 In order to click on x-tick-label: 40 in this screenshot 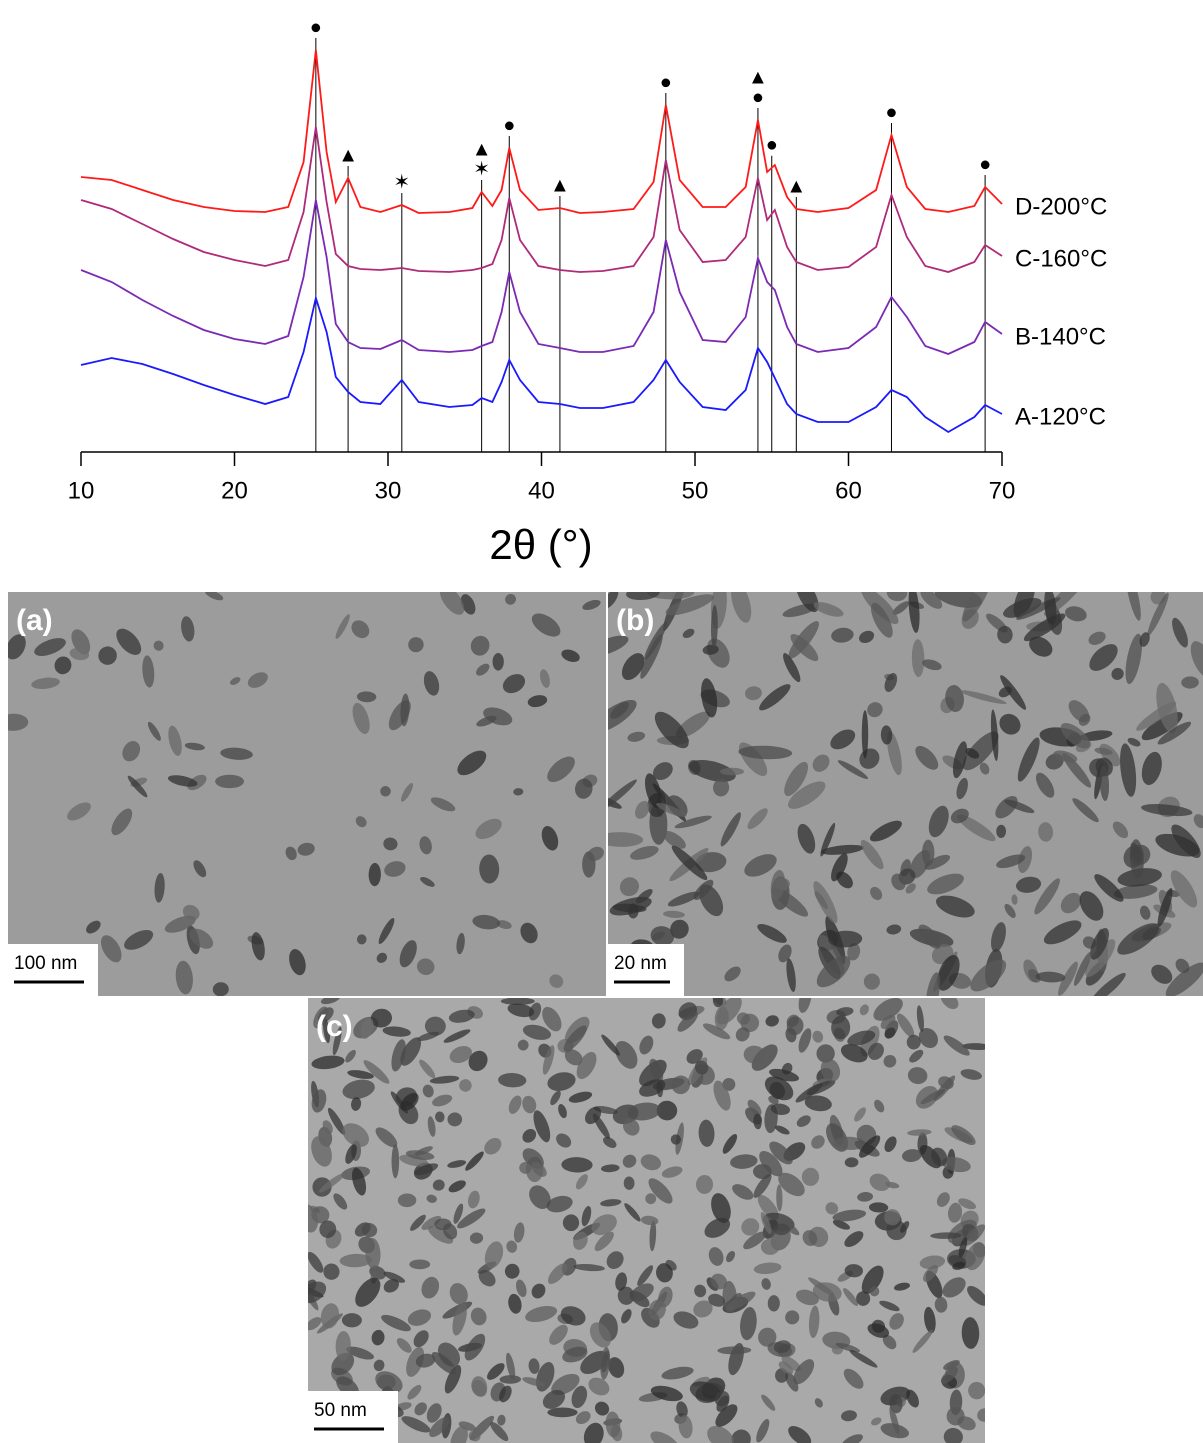, I will do `click(541, 490)`.